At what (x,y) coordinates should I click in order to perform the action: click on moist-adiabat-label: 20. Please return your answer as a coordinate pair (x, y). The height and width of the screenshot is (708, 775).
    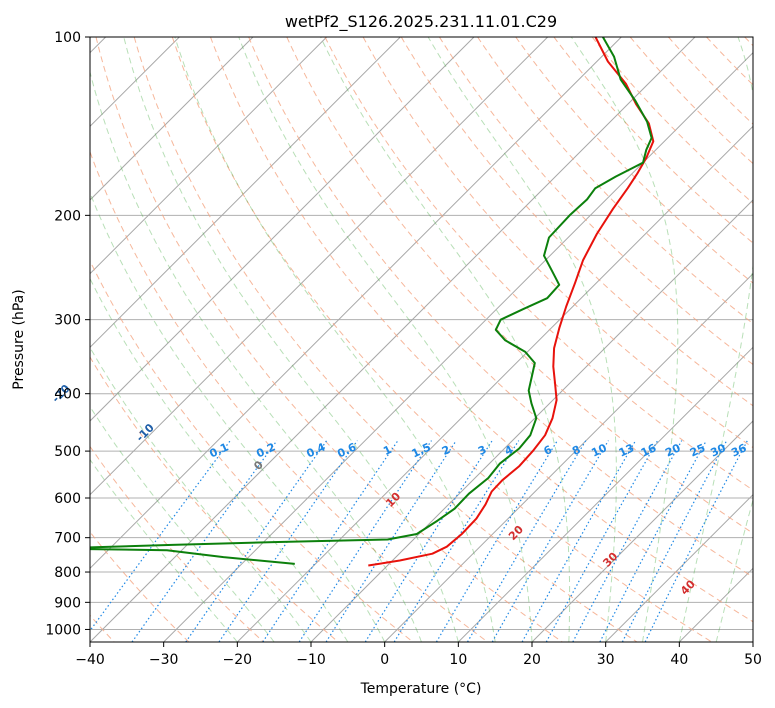
    Looking at the image, I should click on (516, 533).